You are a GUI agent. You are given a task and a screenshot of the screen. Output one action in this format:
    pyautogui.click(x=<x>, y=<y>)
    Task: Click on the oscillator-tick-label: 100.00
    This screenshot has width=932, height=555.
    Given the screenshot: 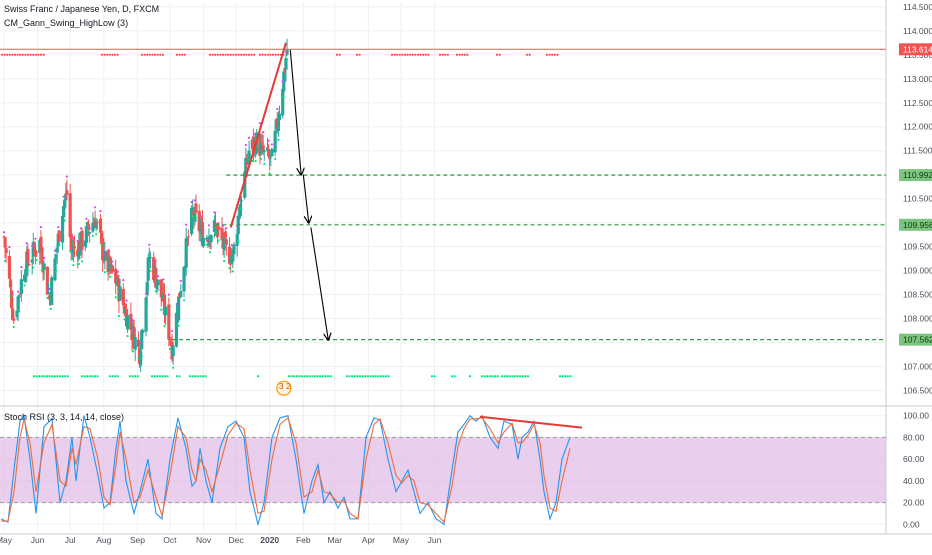 What is the action you would take?
    pyautogui.click(x=916, y=416)
    